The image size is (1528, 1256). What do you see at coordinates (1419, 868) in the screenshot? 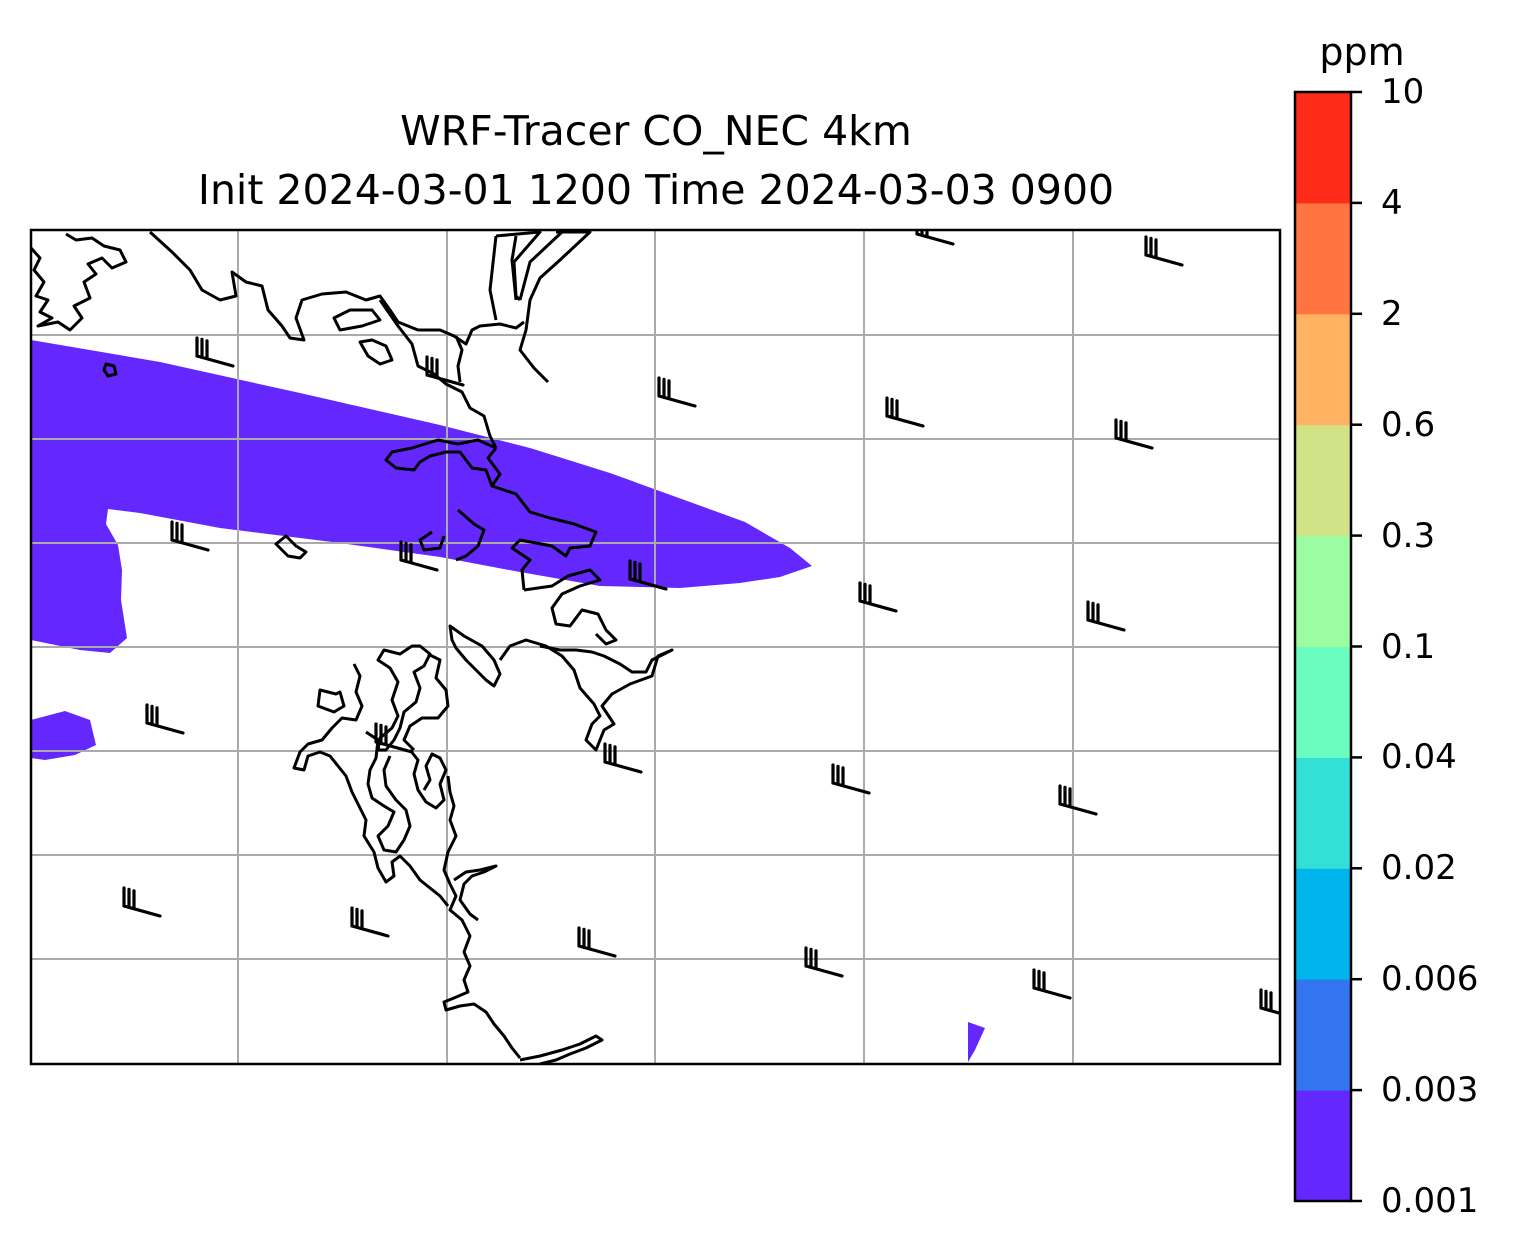
I see `colorbar-tick-label: 0.02` at bounding box center [1419, 868].